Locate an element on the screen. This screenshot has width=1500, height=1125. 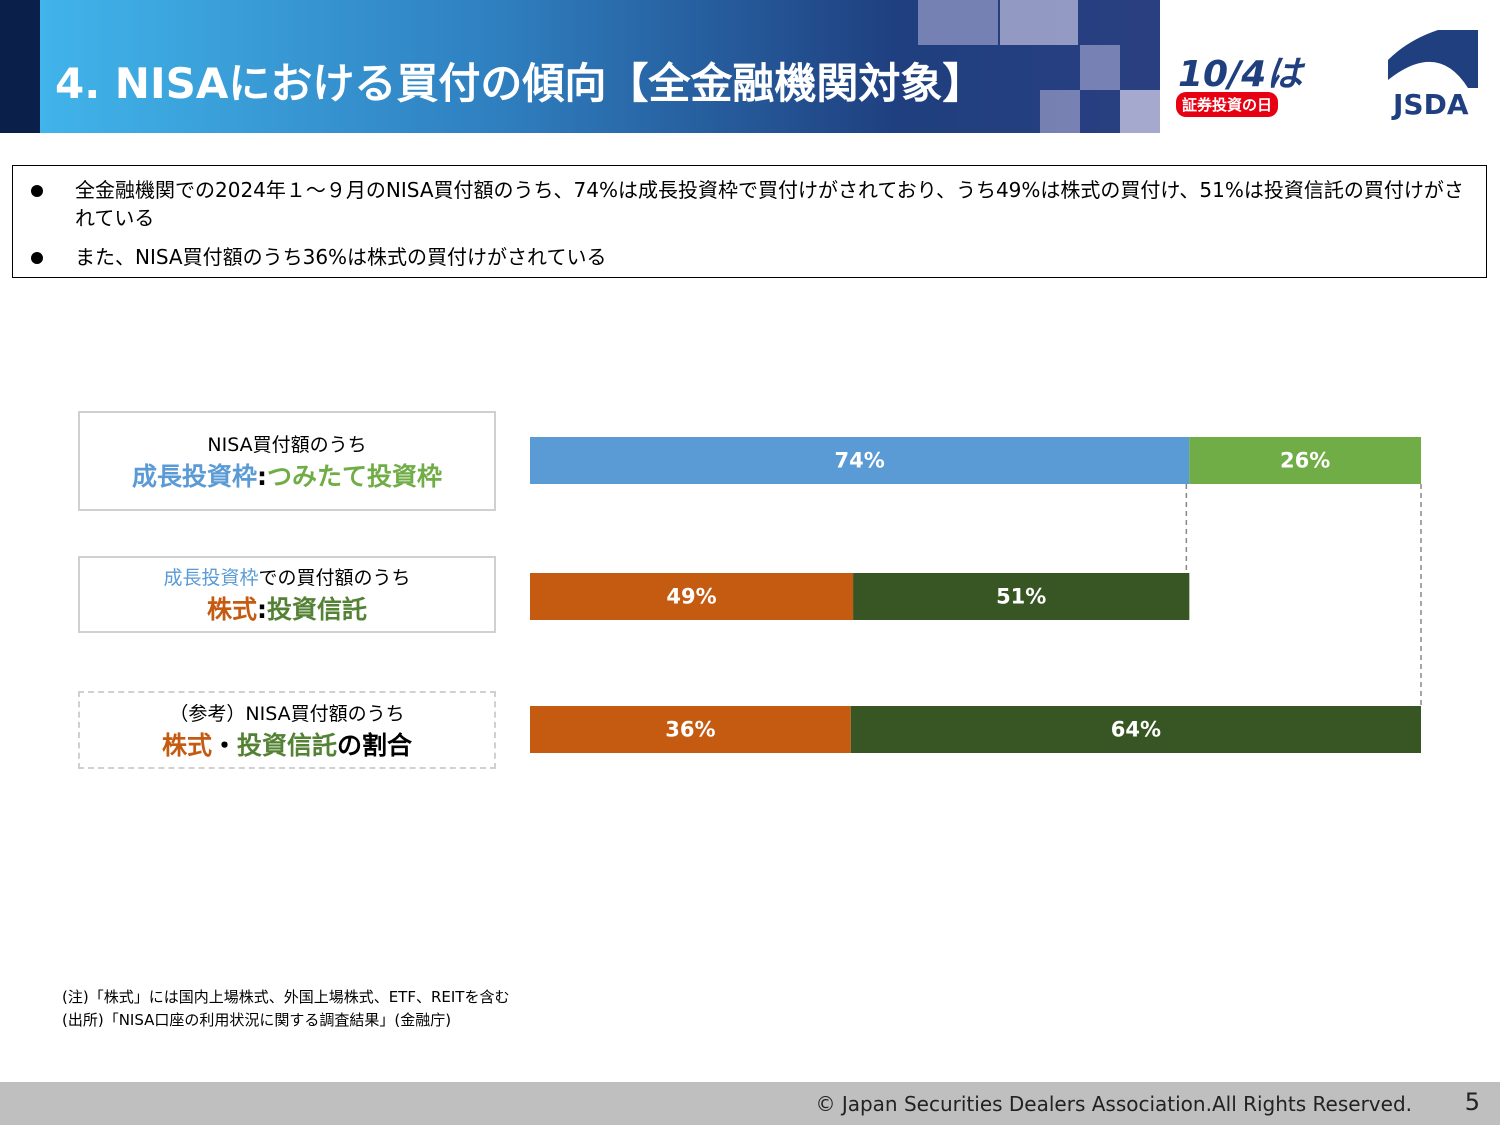
value-label: 51% is located at coordinates (1021, 597).